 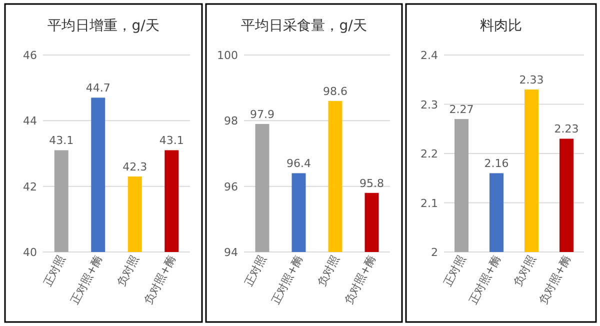 I want to click on data-label: 98.6, so click(x=335, y=91).